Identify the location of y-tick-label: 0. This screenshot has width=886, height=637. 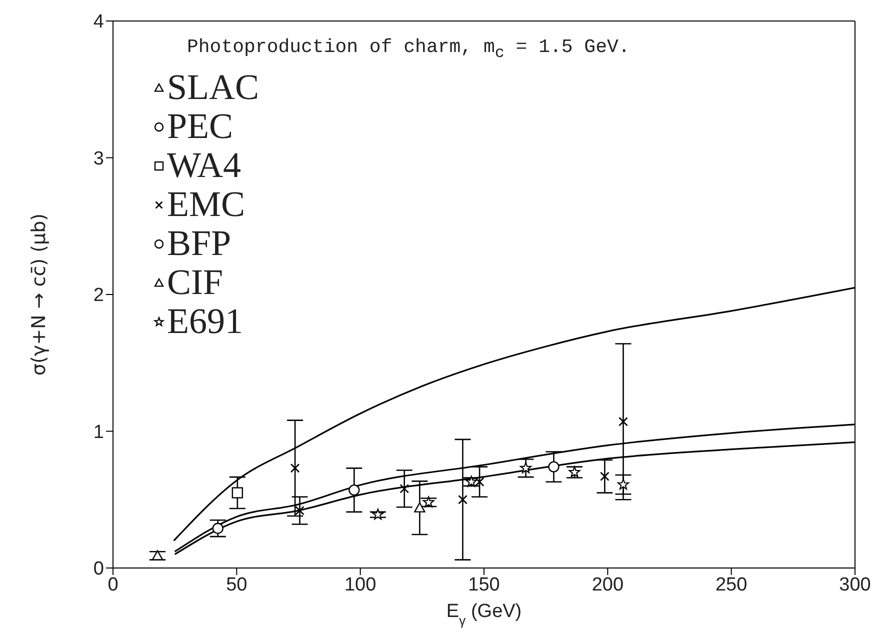
(98, 569).